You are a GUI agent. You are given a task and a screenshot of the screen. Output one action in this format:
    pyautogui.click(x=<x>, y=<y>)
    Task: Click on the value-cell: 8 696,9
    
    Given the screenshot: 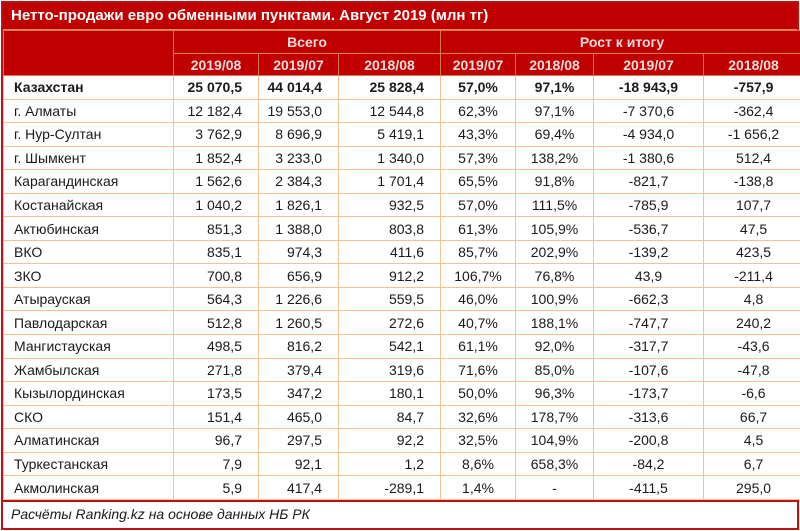 What is the action you would take?
    pyautogui.click(x=298, y=134)
    